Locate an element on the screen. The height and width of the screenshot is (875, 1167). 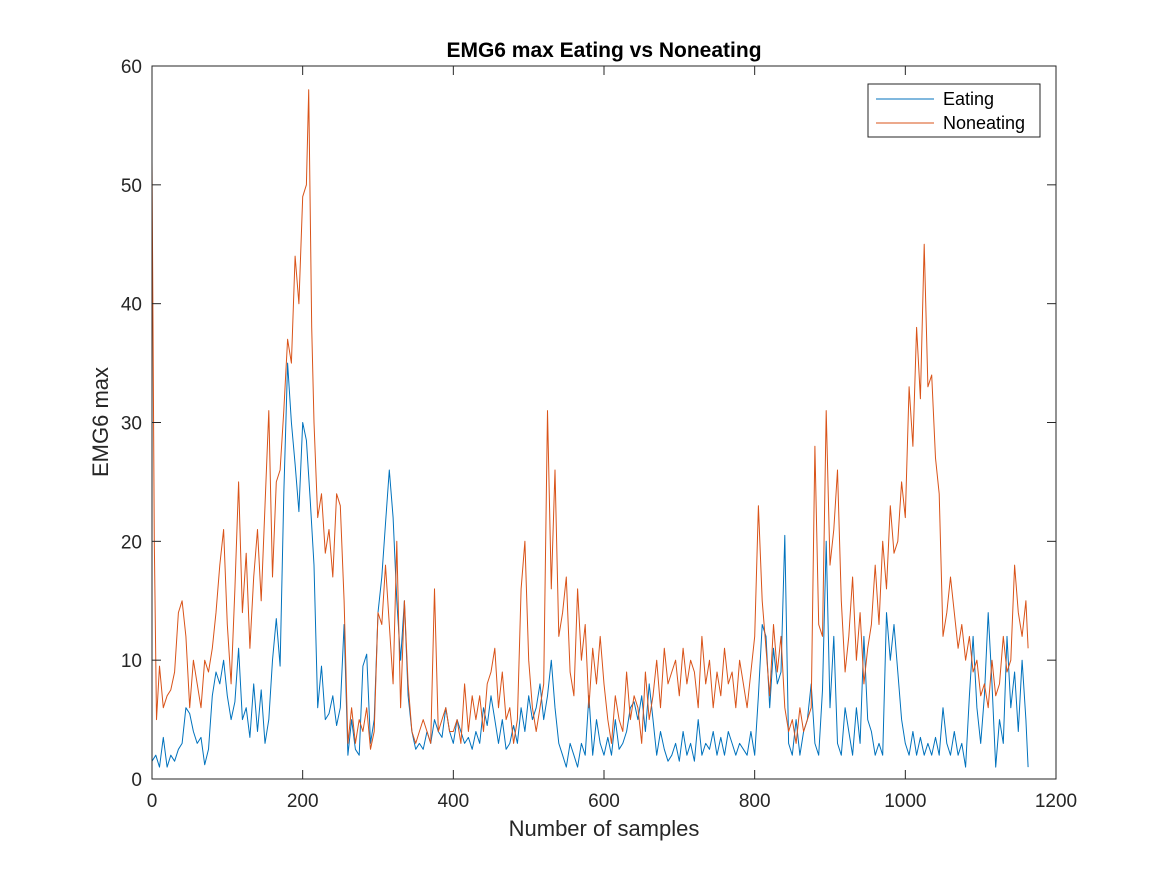
x-tick-label: 0 is located at coordinates (152, 801).